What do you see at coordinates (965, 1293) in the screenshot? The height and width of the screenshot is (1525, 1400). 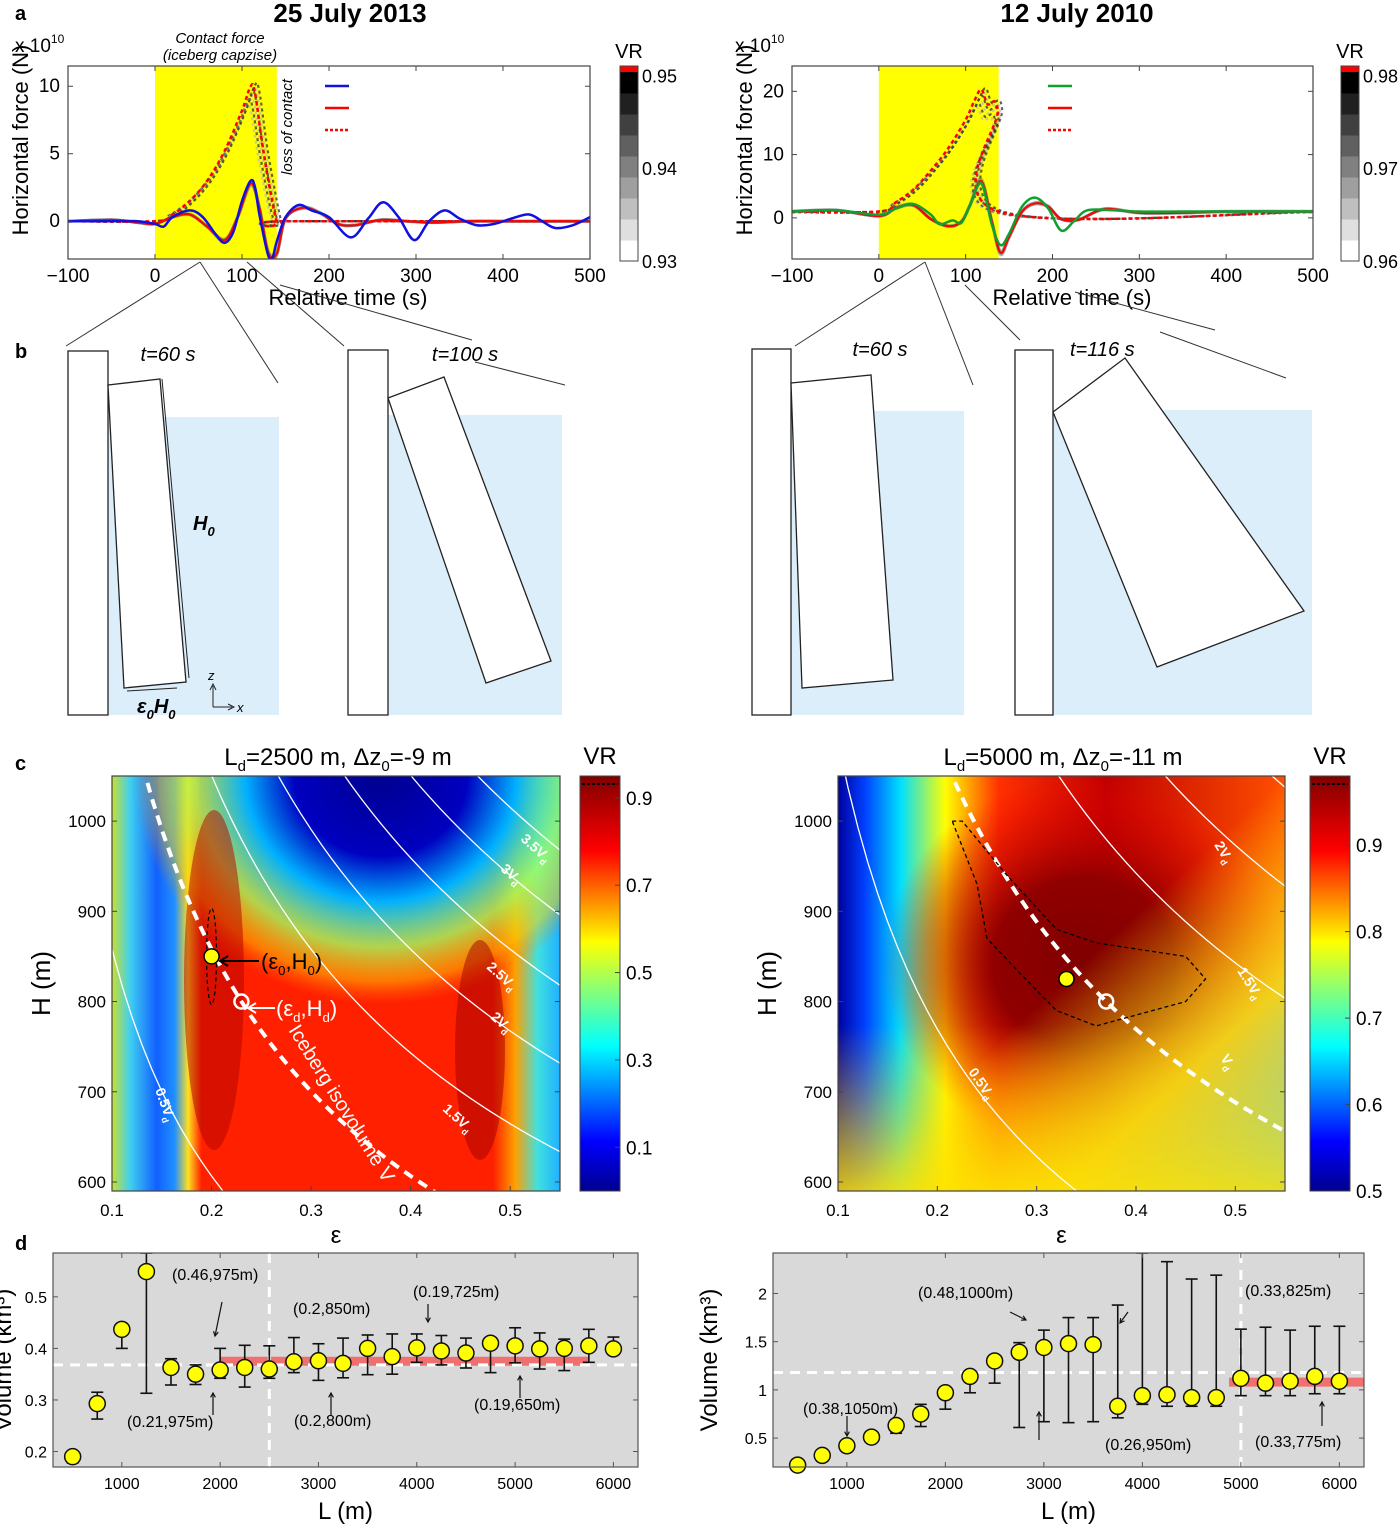 I see `point-annotation: (0.48,1000m)` at bounding box center [965, 1293].